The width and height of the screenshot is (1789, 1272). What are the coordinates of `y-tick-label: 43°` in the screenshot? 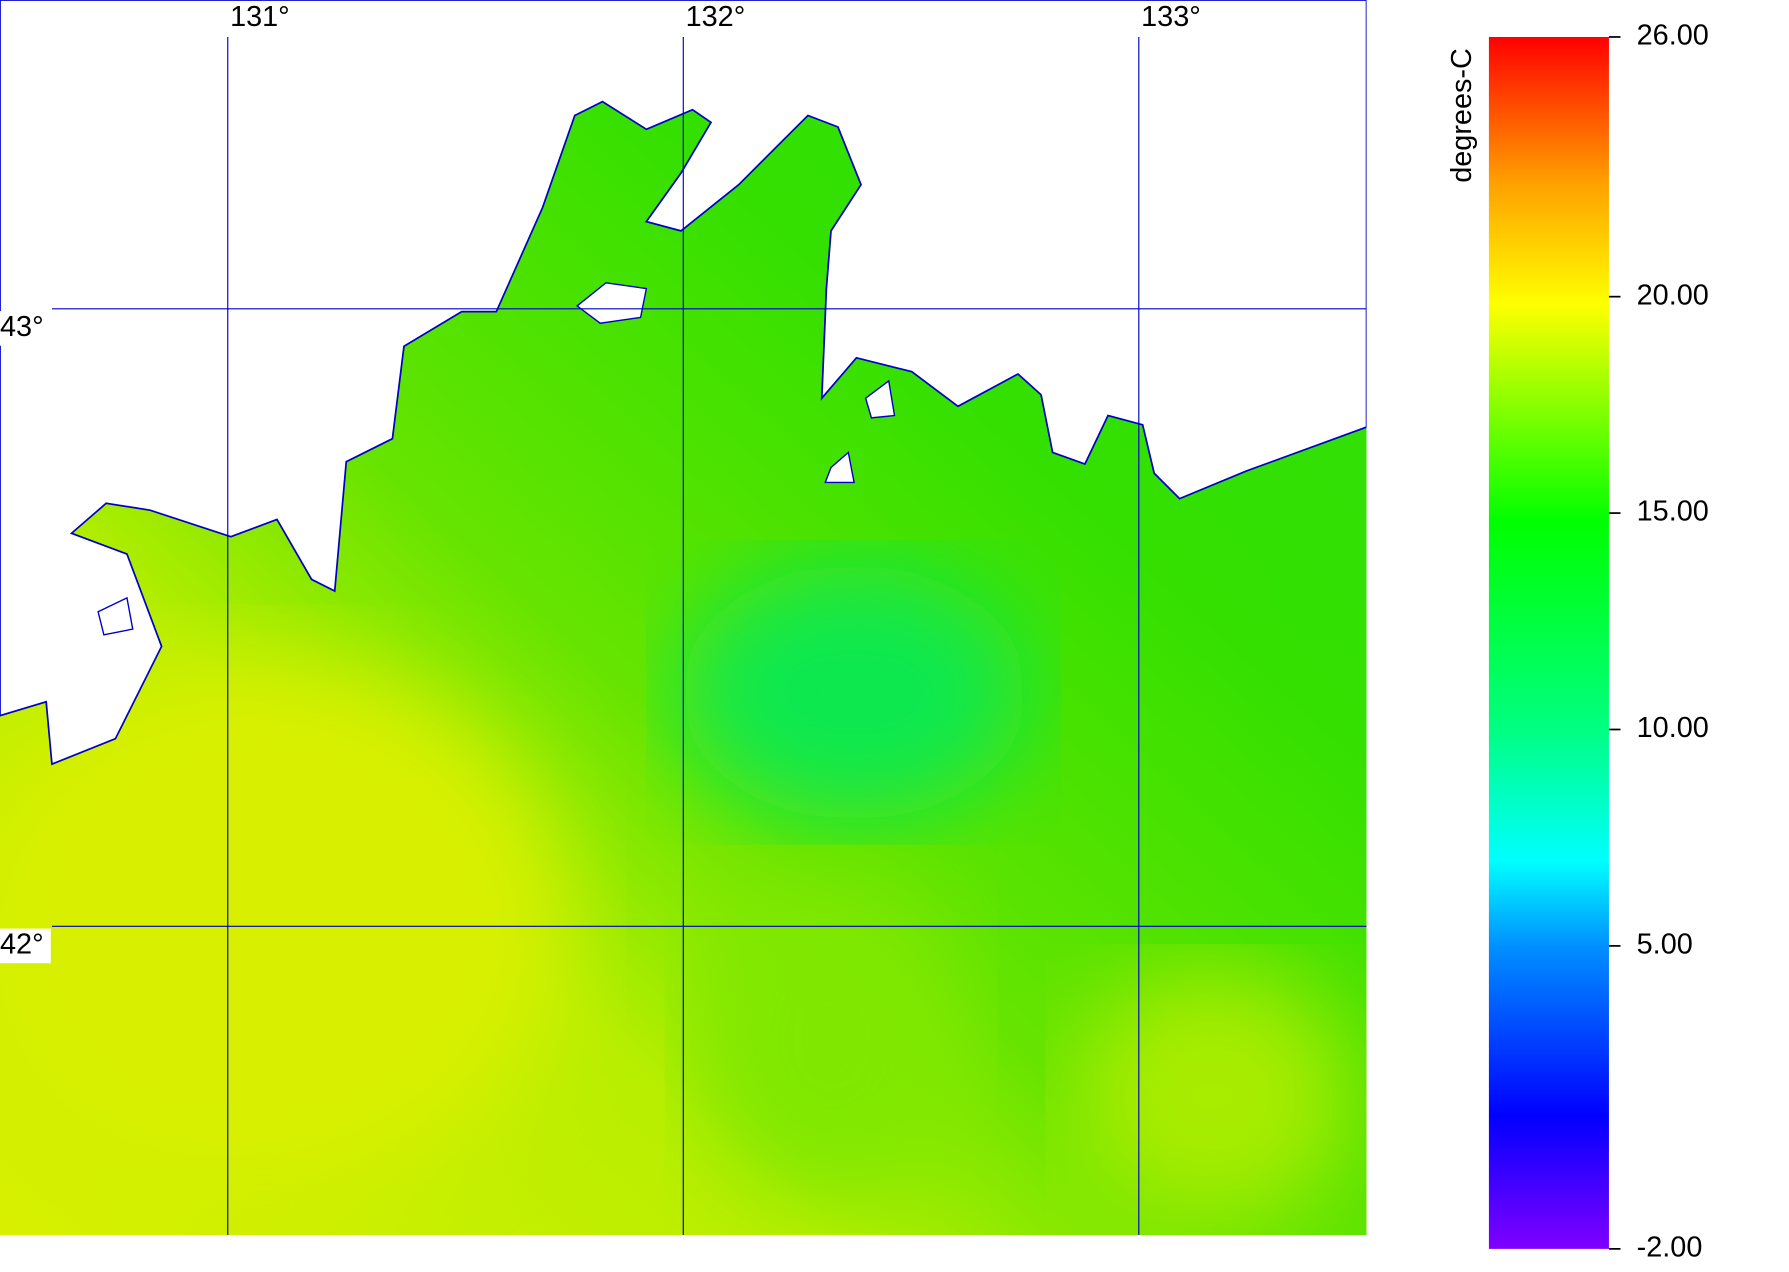 It's located at (22, 327).